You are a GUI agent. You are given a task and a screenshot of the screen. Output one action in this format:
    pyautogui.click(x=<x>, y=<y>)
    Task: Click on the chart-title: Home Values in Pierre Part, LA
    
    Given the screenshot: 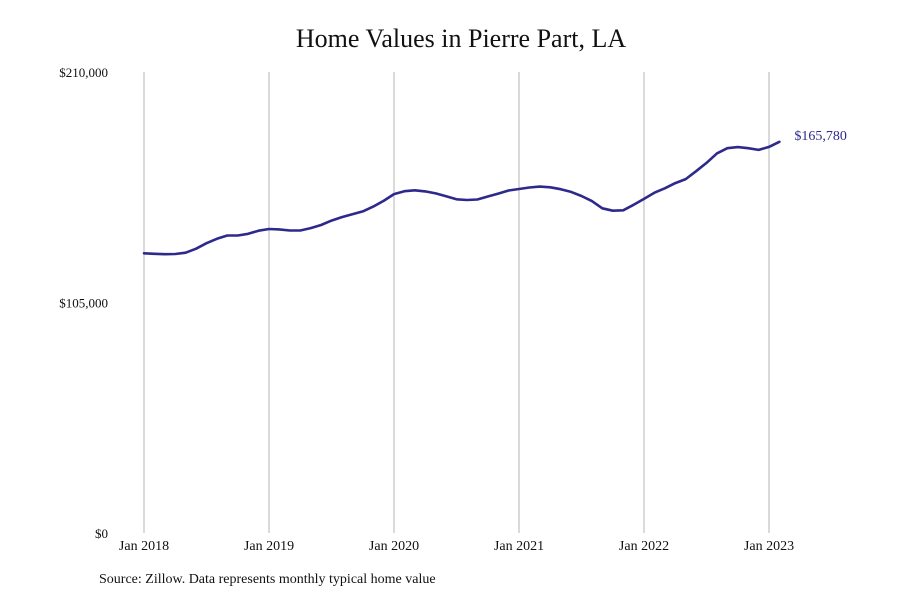 What is the action you would take?
    pyautogui.click(x=461, y=38)
    